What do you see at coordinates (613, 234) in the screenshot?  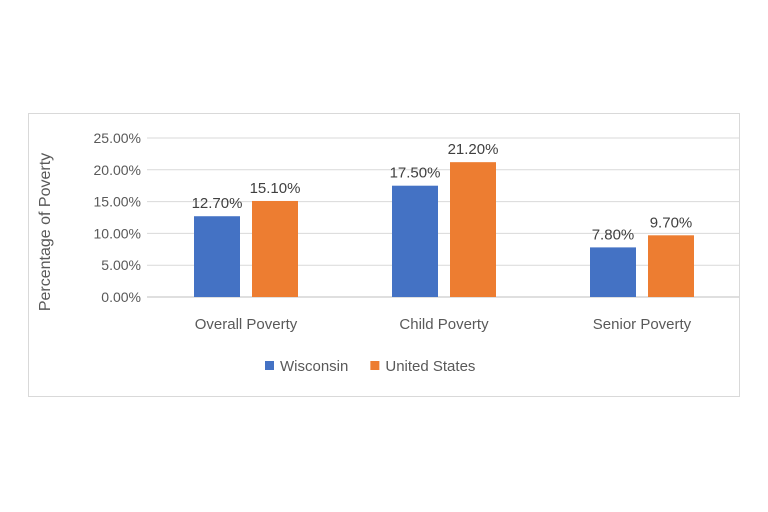 I see `data-label: 7.80%` at bounding box center [613, 234].